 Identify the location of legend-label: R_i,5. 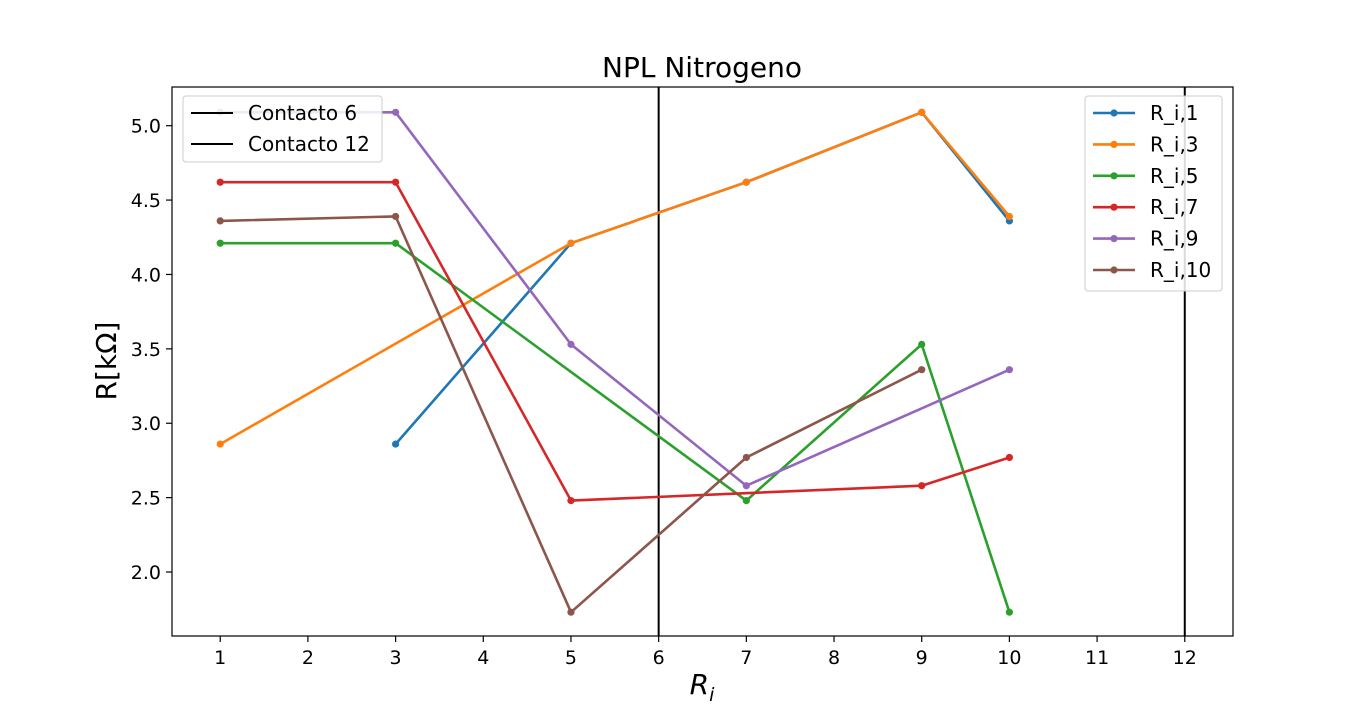
(1174, 176).